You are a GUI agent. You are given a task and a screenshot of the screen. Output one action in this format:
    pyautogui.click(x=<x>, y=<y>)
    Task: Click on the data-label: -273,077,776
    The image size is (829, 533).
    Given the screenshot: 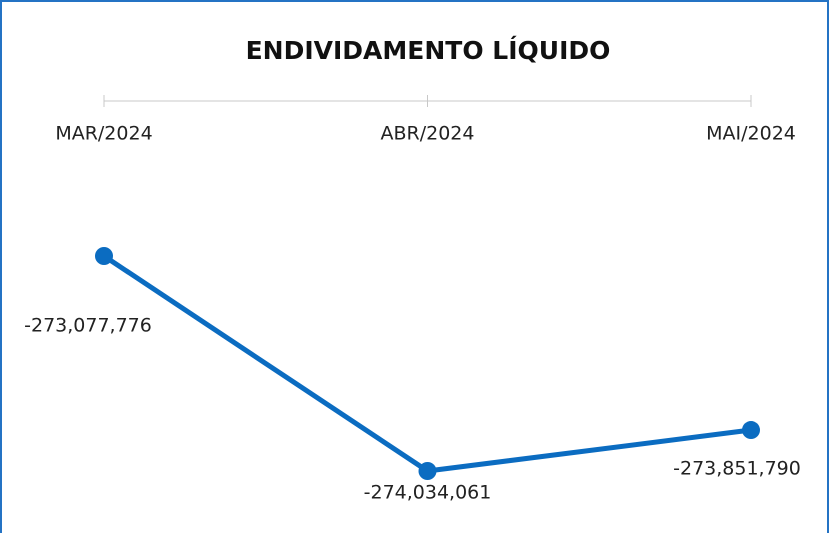 What is the action you would take?
    pyautogui.click(x=88, y=326)
    